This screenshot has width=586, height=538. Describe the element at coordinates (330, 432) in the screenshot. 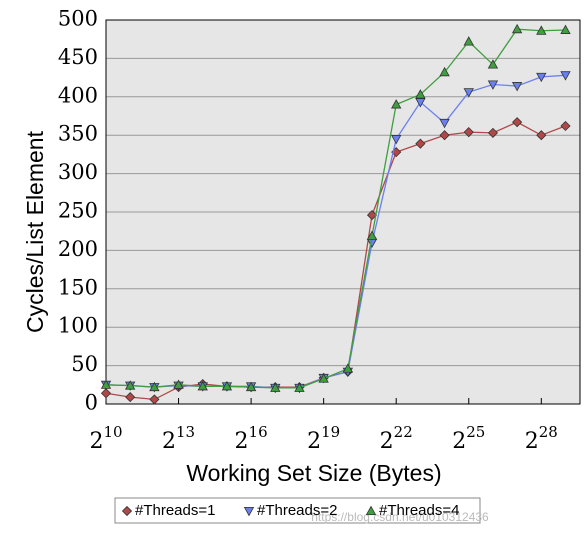

I see `x-tick-exponent: 19` at that location.